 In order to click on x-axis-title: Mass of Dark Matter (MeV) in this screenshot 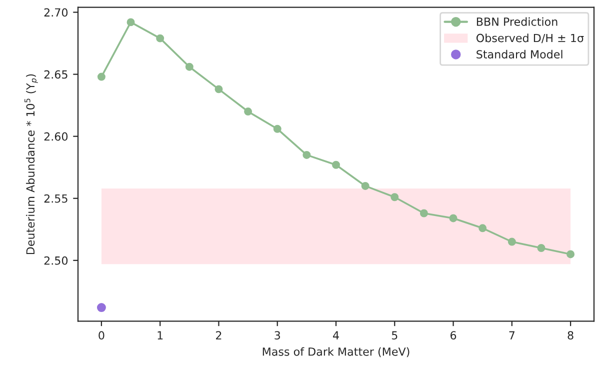, I will do `click(336, 352)`.